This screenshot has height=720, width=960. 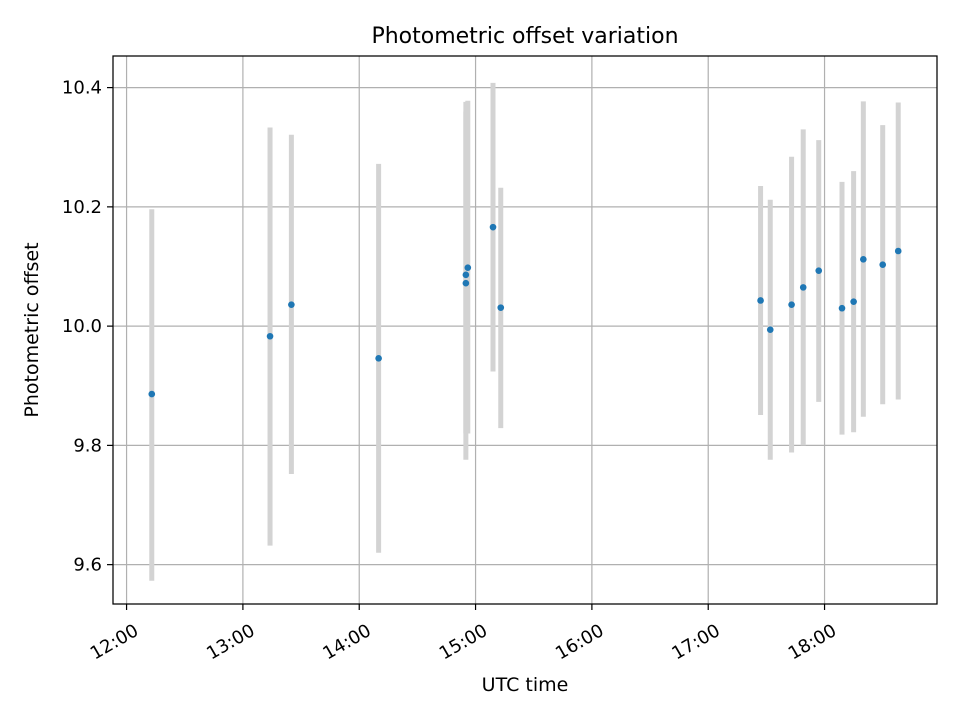 I want to click on y-tick-label: 10.0, so click(x=82, y=326).